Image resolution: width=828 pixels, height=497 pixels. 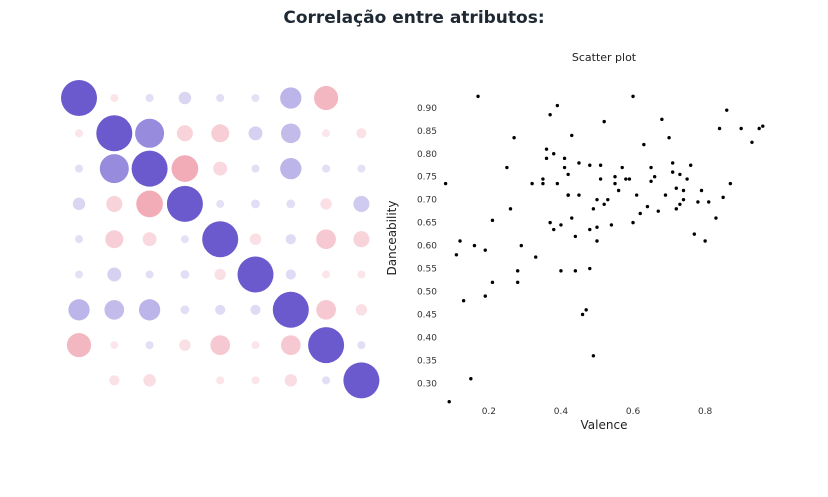 I want to click on x-tick-label-3: 0.8, so click(x=705, y=412).